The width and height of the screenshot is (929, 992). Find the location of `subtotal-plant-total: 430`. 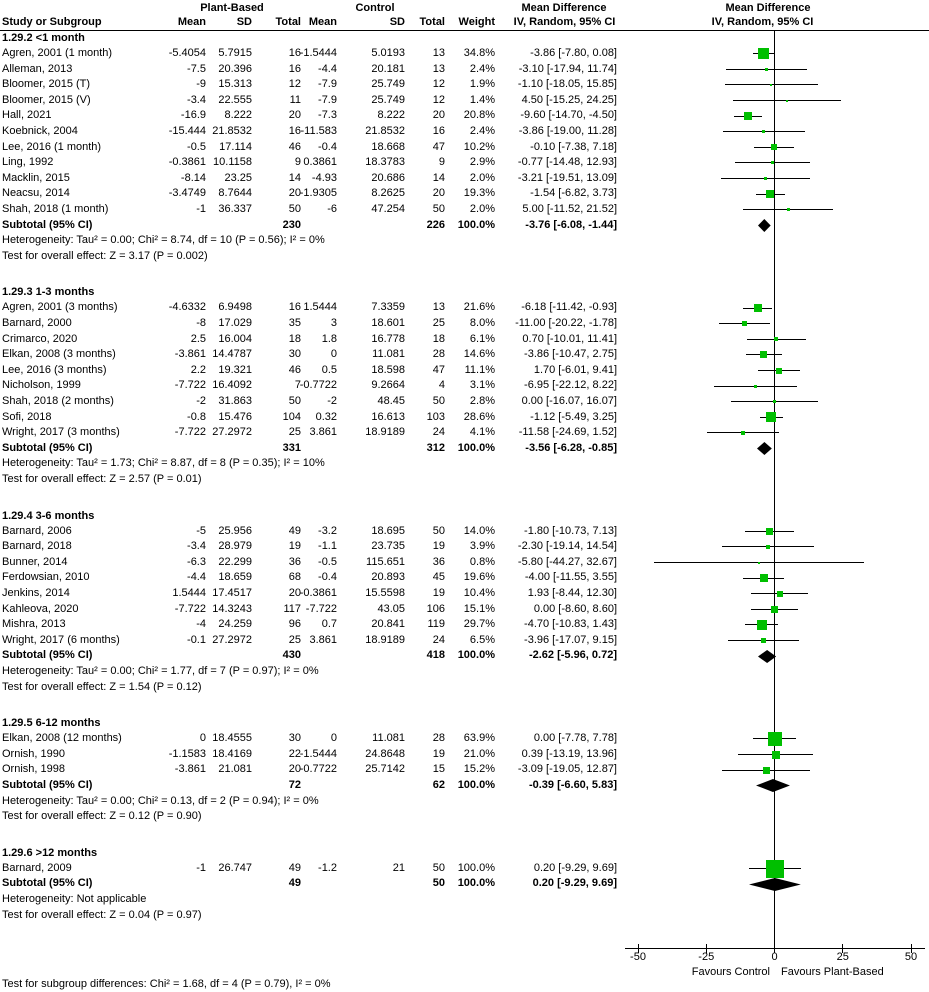

subtotal-plant-total: 430 is located at coordinates (291, 655).